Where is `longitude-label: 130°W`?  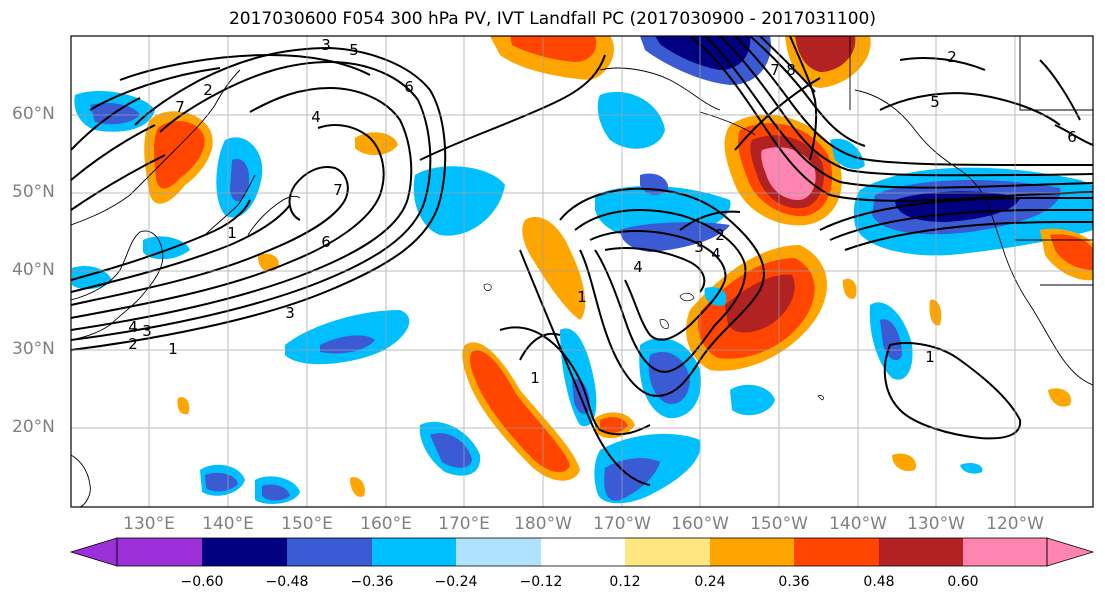 longitude-label: 130°W is located at coordinates (936, 524).